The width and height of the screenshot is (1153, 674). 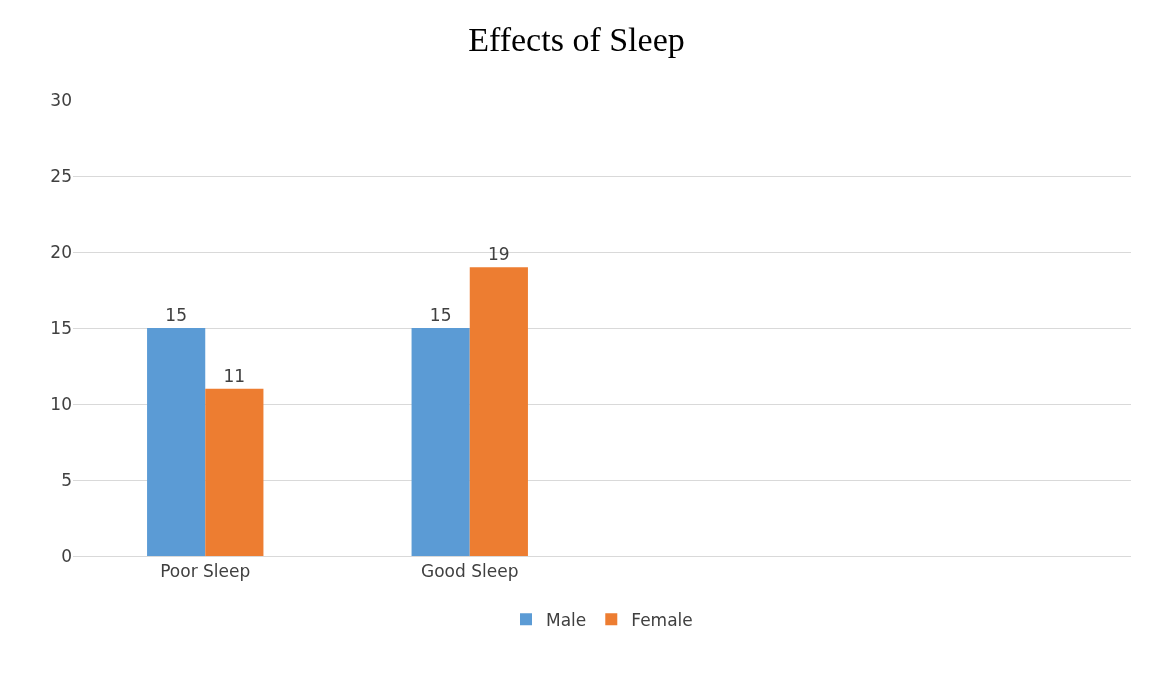 What do you see at coordinates (61, 327) in the screenshot?
I see `y-tick-label: 15` at bounding box center [61, 327].